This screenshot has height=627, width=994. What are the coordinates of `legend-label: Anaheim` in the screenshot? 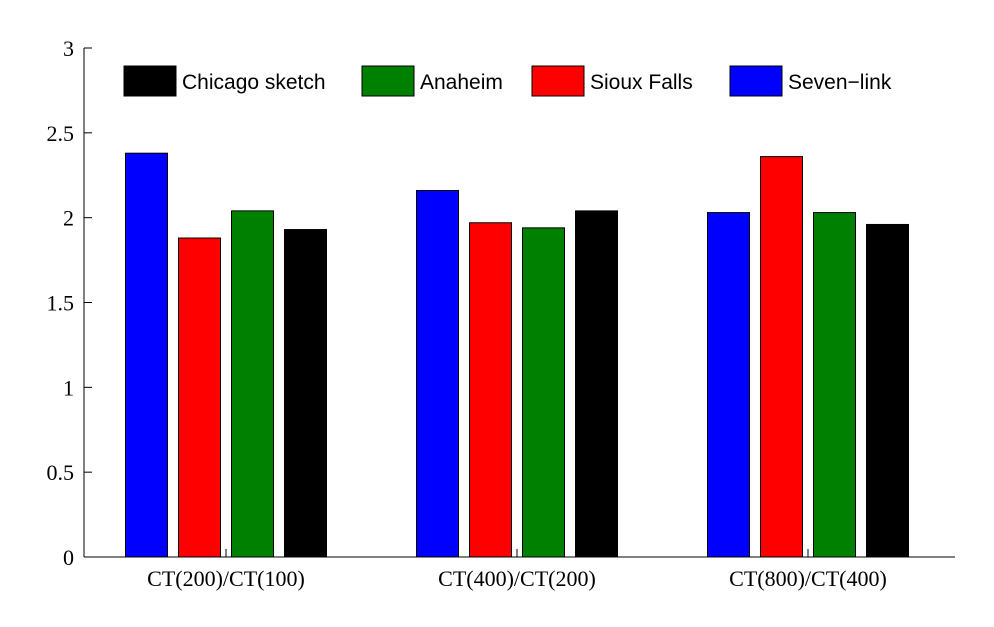 It's located at (461, 82).